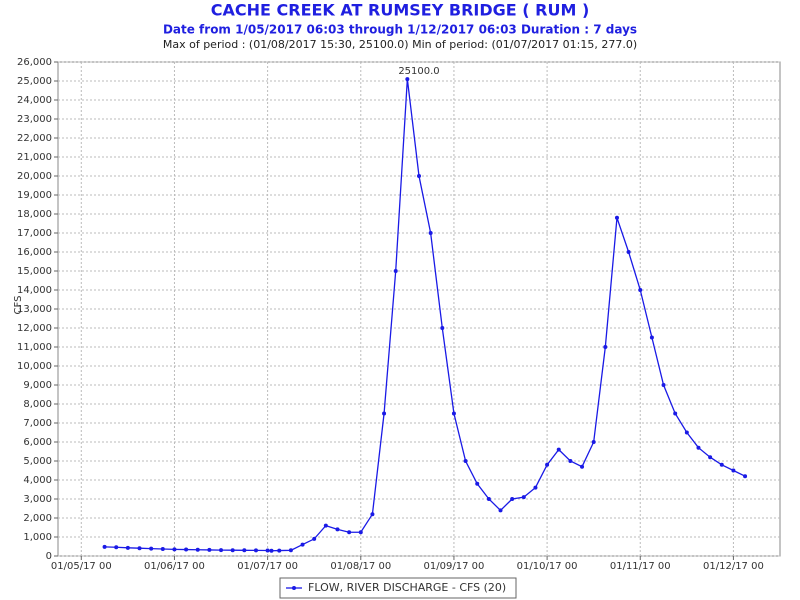  I want to click on x-tick-label: 01/06/17 00, so click(174, 566).